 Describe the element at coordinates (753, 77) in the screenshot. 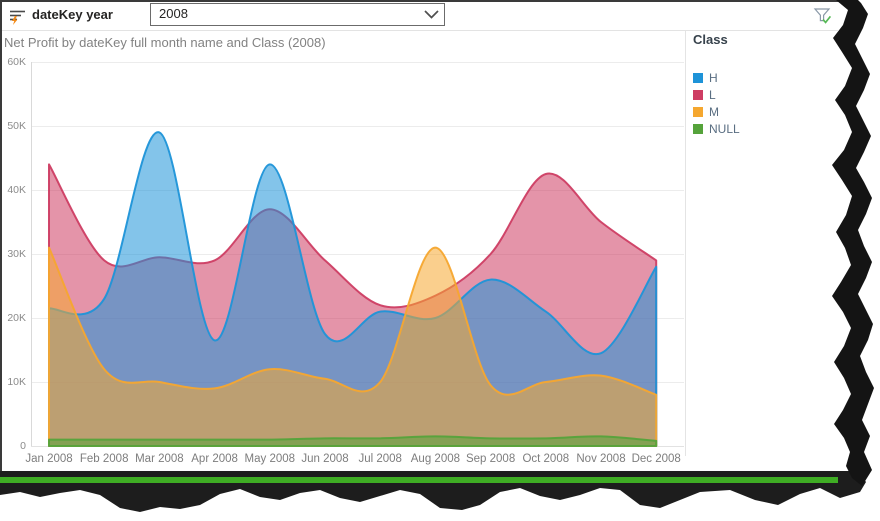

I see `legend-item-H: H` at that location.